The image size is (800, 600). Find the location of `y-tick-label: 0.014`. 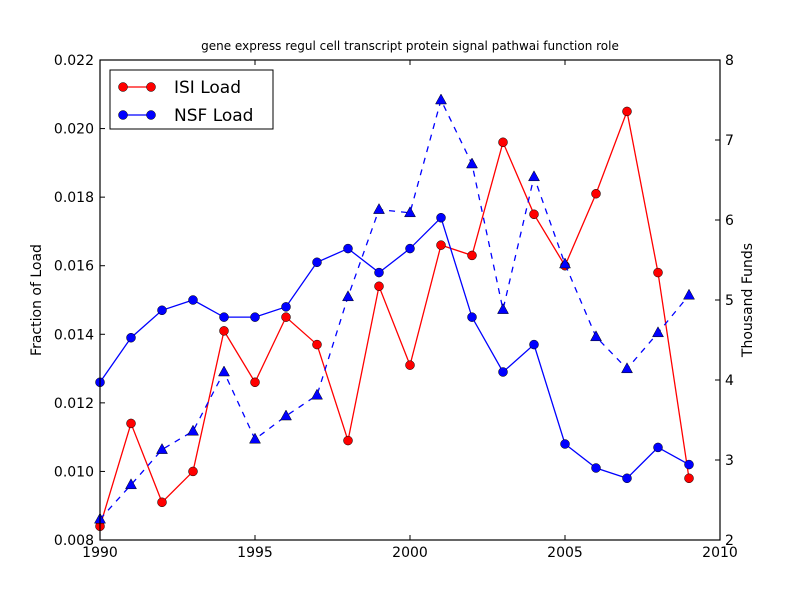

y-tick-label: 0.014 is located at coordinates (74, 335).